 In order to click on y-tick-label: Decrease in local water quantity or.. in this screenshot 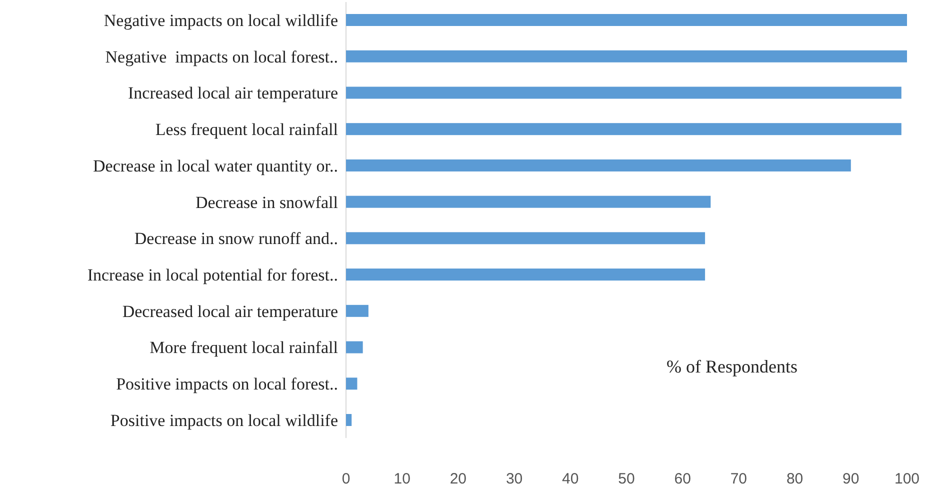, I will do `click(215, 166)`.